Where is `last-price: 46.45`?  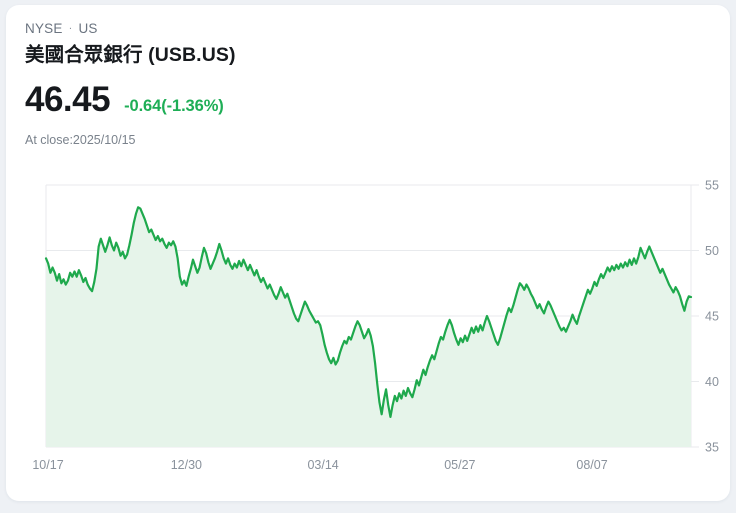
last-price: 46.45 is located at coordinates (68, 99).